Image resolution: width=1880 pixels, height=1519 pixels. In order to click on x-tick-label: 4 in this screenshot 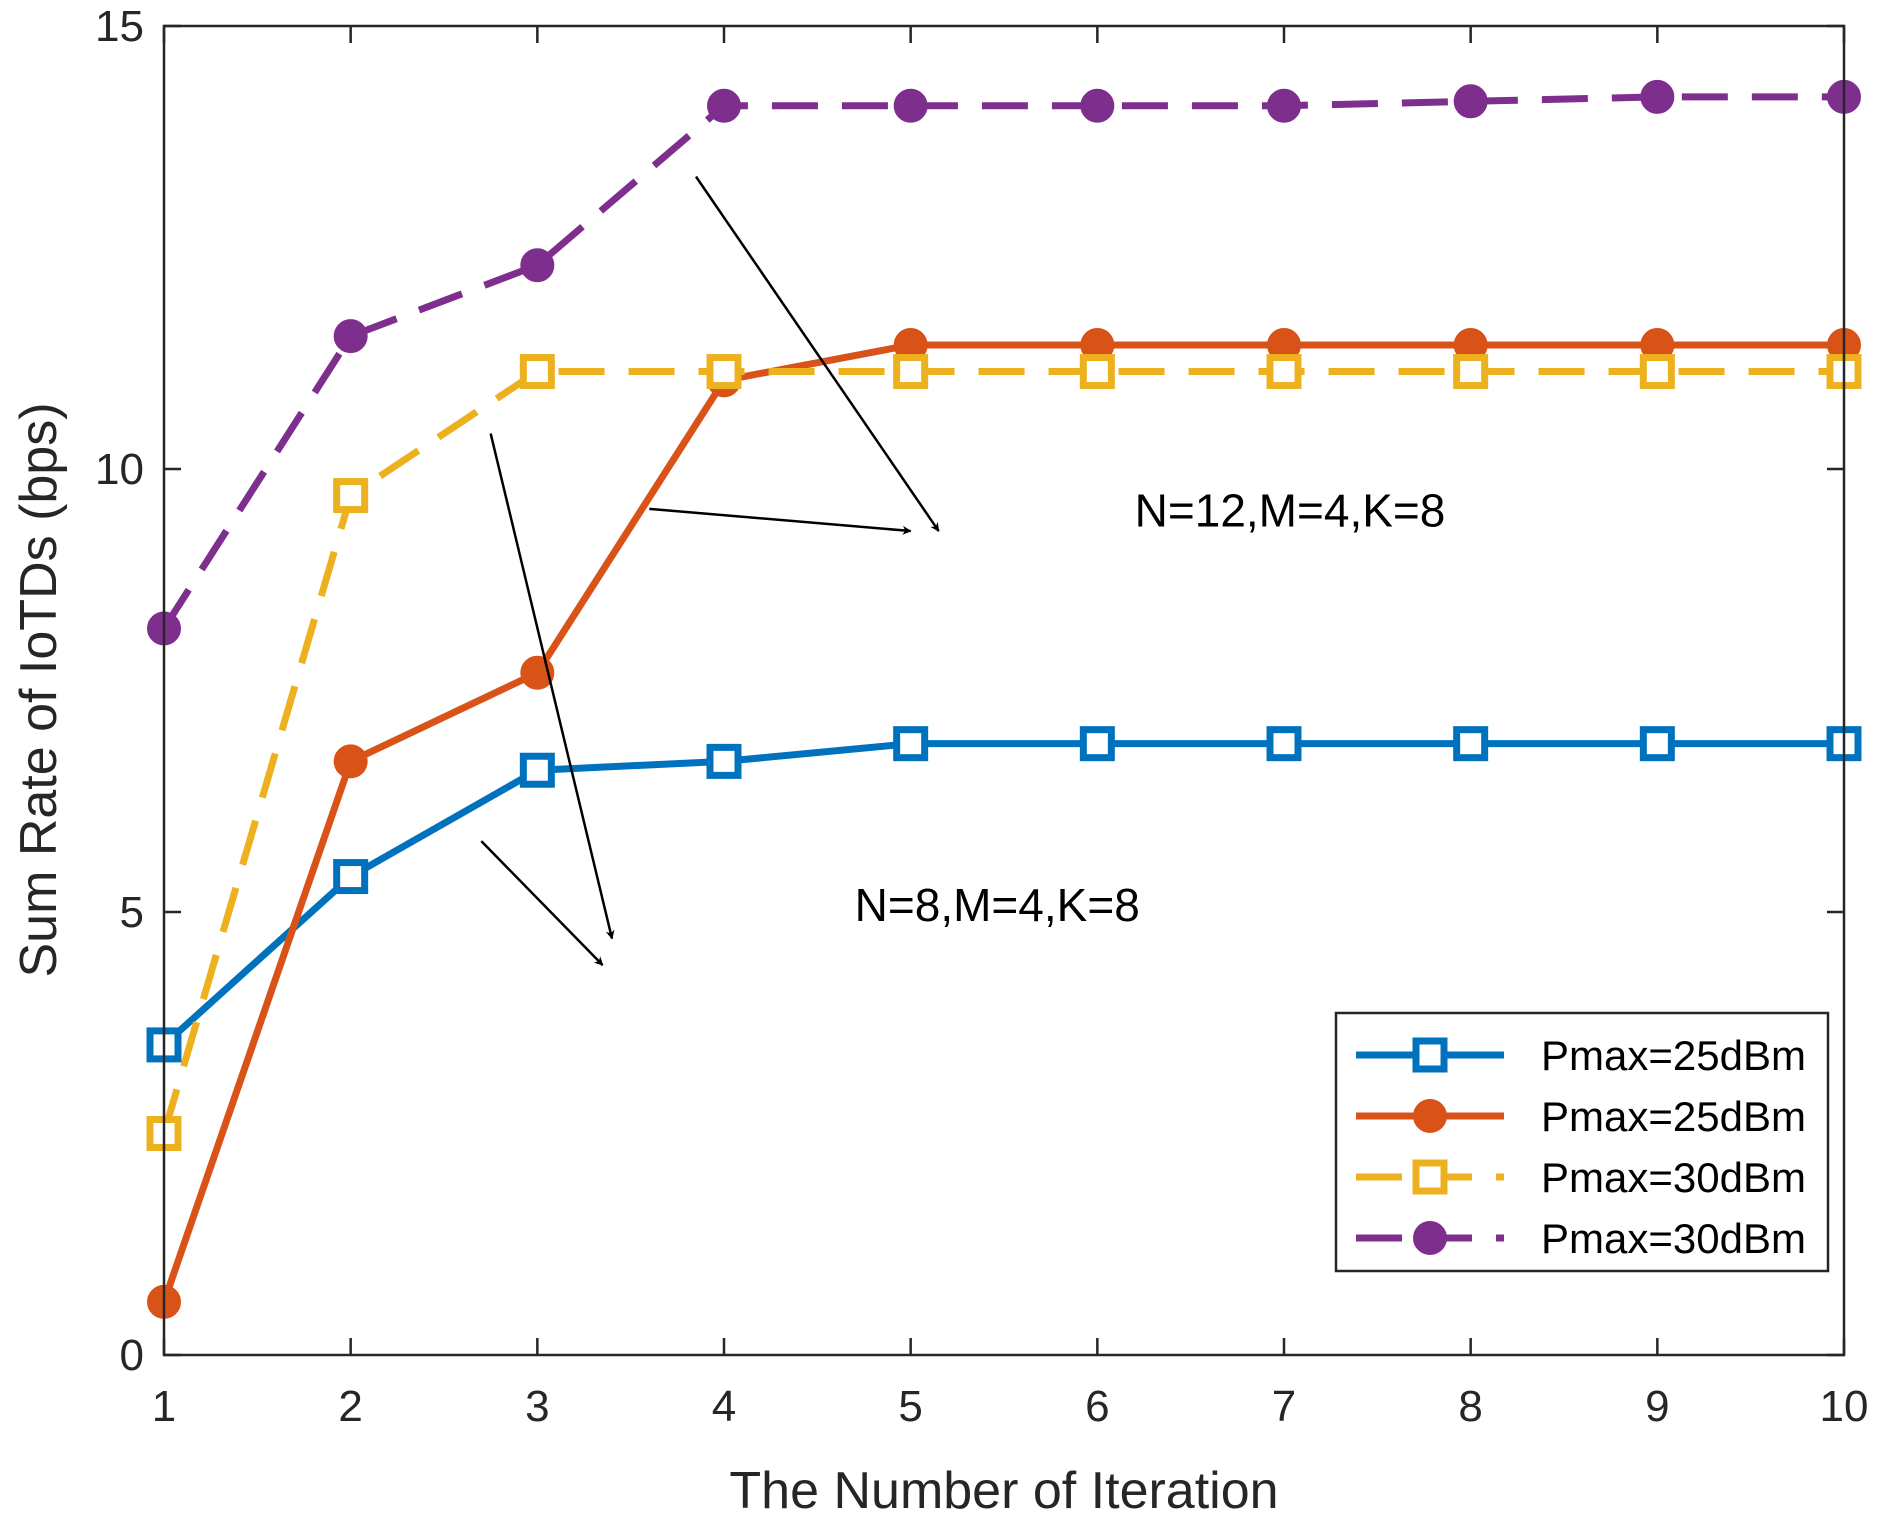, I will do `click(724, 1406)`.